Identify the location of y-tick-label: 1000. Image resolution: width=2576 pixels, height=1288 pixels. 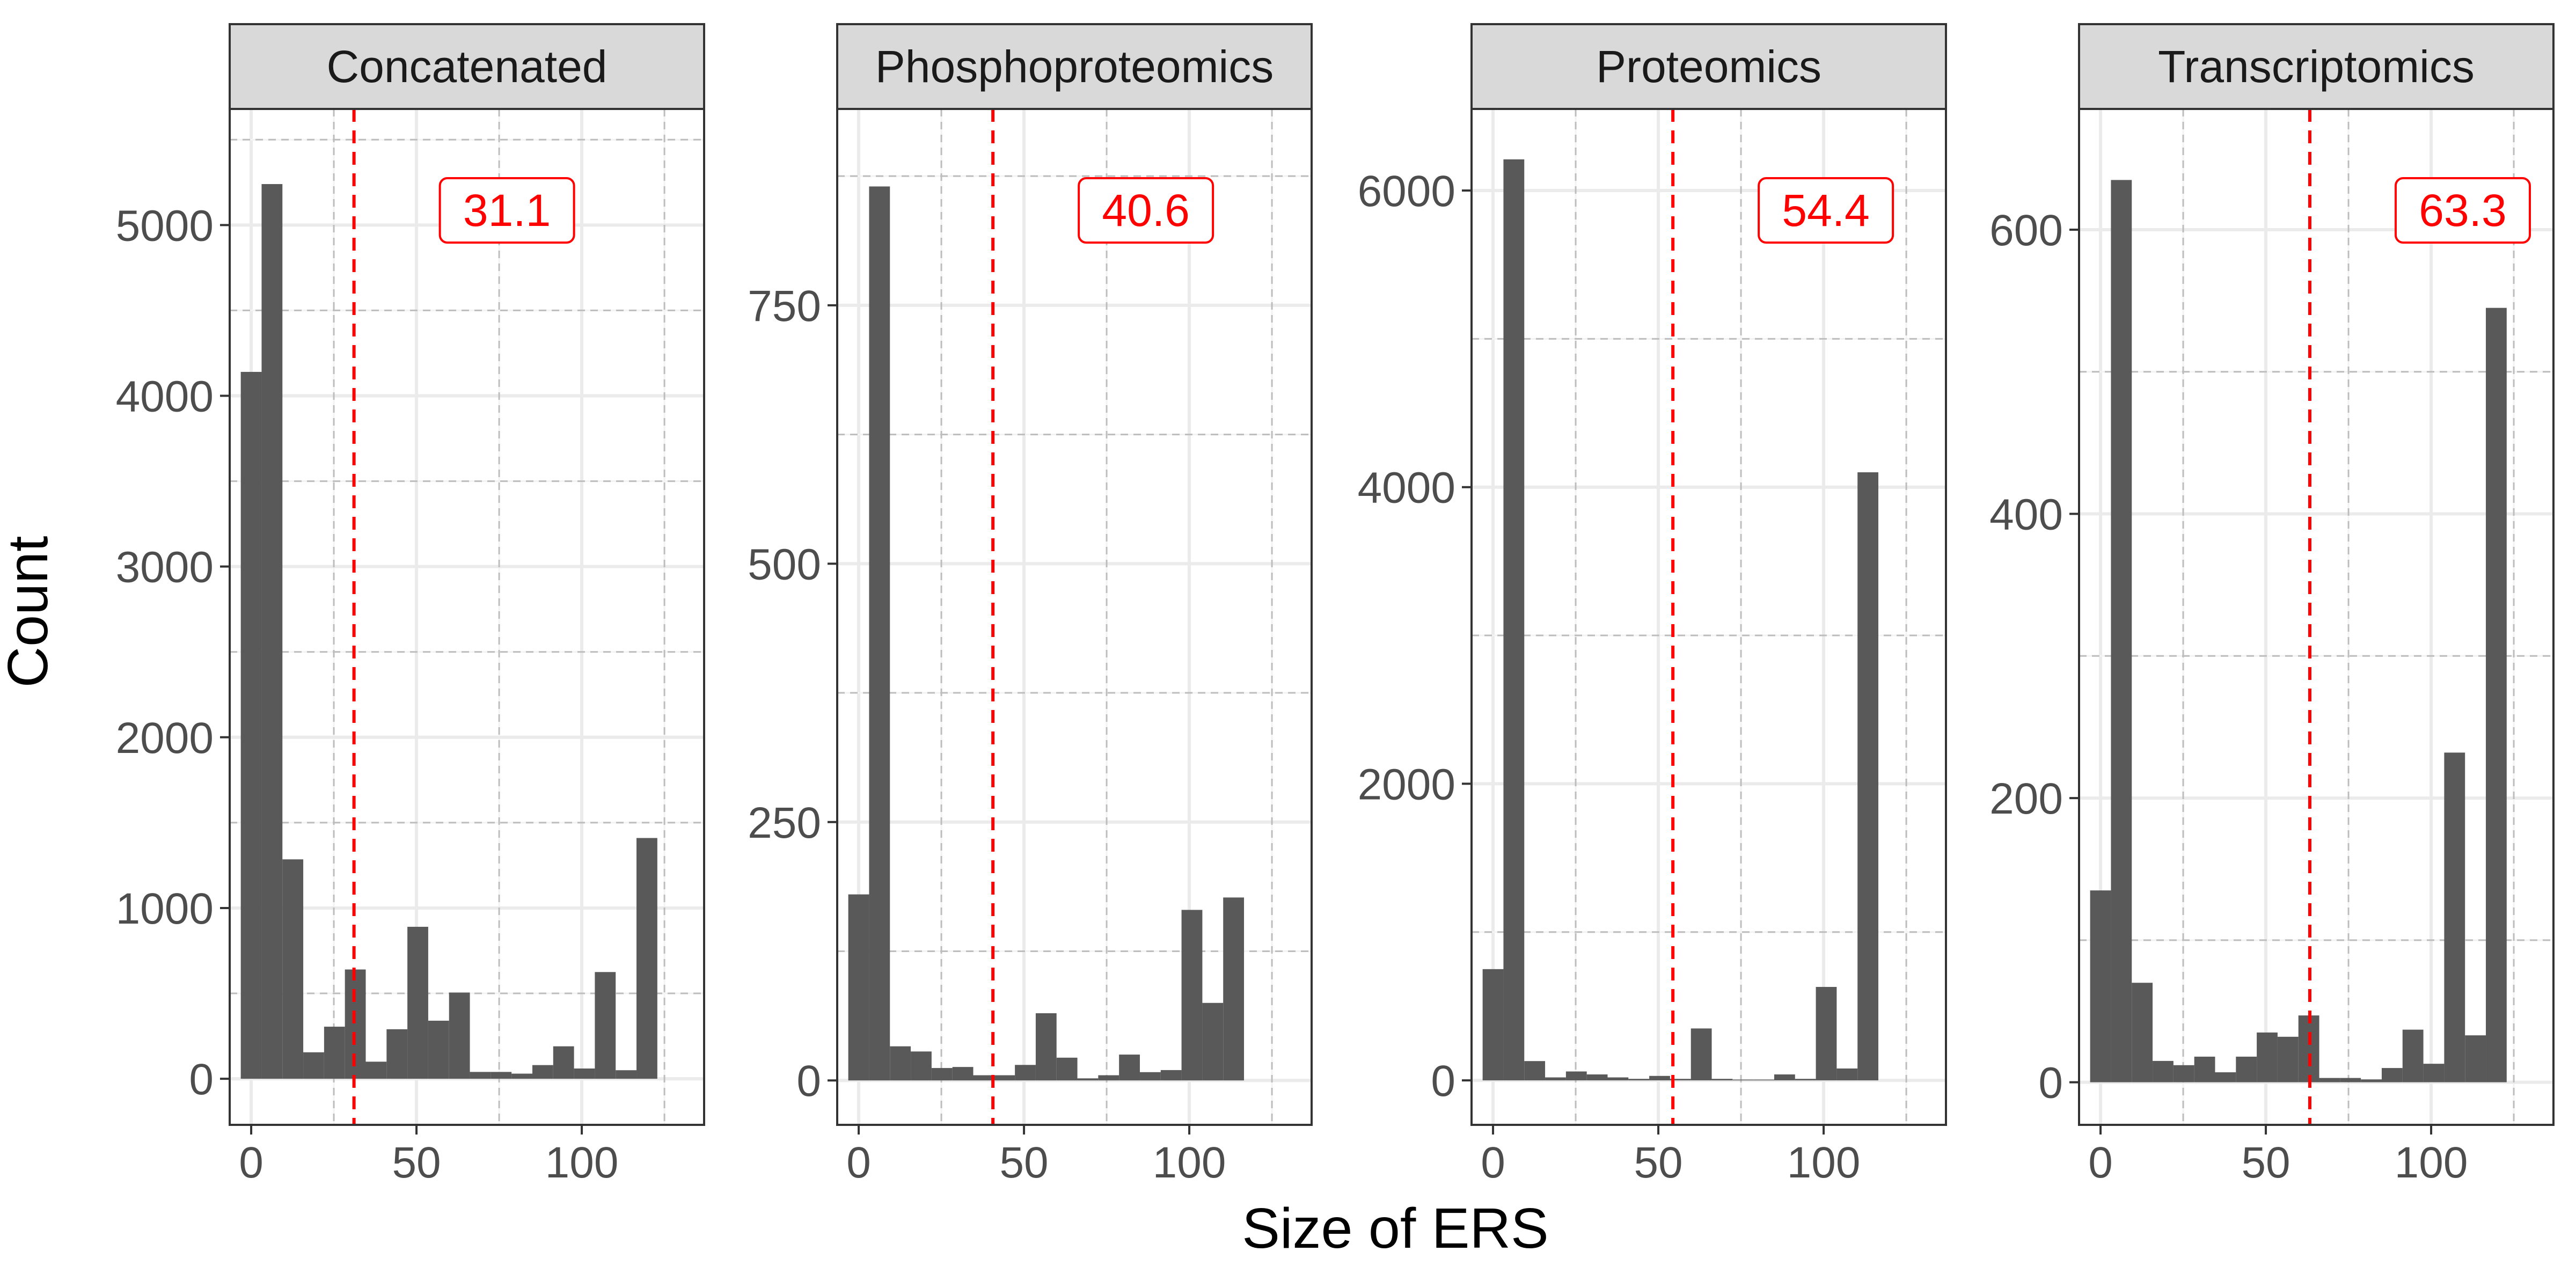
(165, 908).